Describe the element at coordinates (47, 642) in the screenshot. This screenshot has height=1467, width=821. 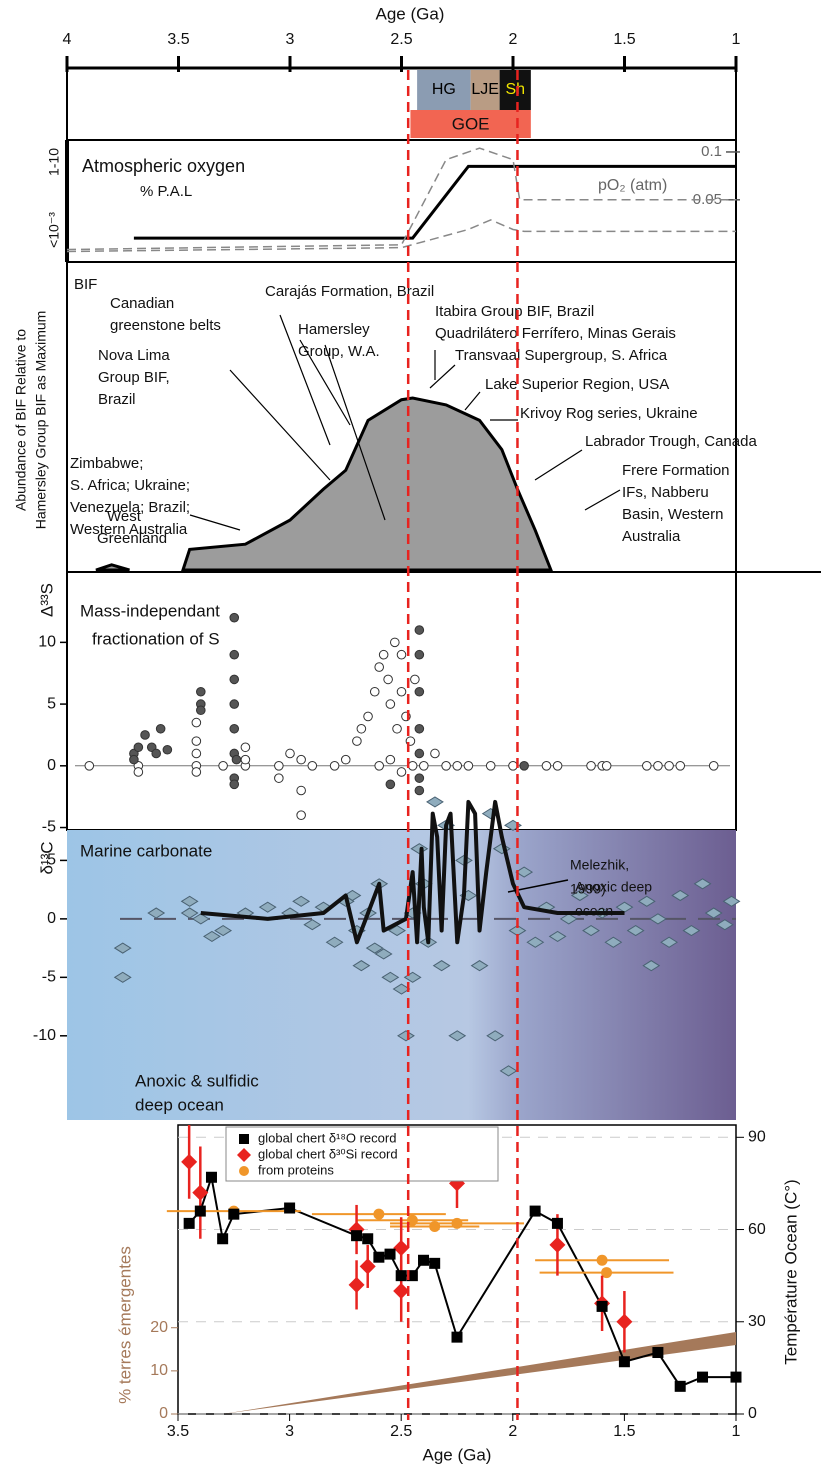
I see `y-tick-label: 10` at that location.